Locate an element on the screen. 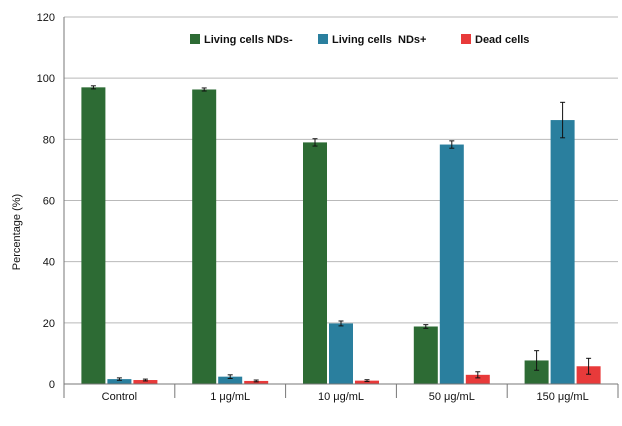 This screenshot has width=622, height=426. y-tick-label: 80 is located at coordinates (49, 140).